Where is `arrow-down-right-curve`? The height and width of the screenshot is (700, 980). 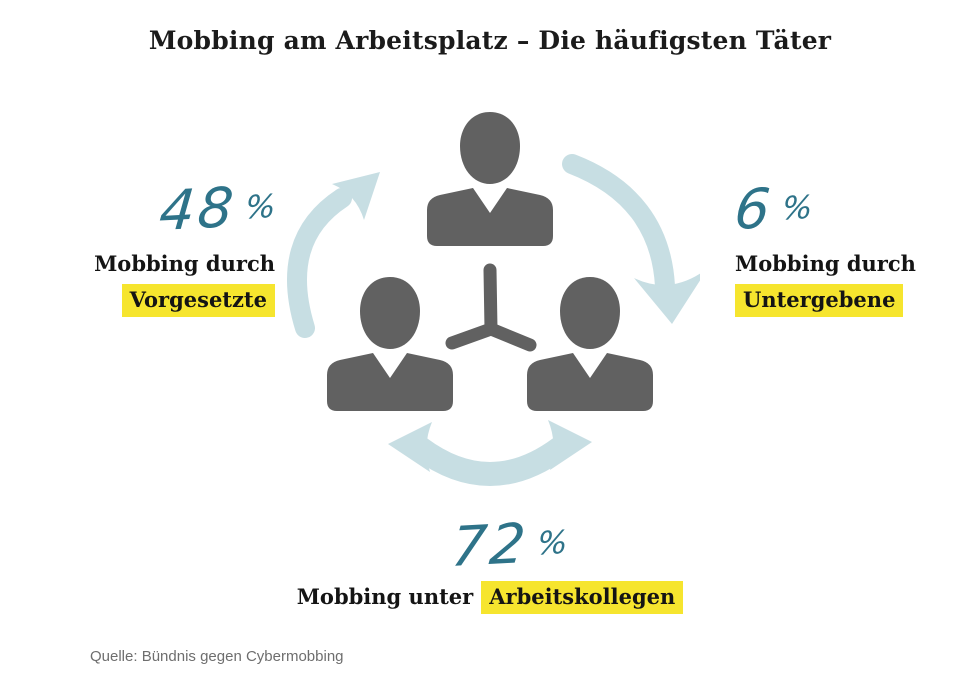 arrow-down-right-curve is located at coordinates (618, 225).